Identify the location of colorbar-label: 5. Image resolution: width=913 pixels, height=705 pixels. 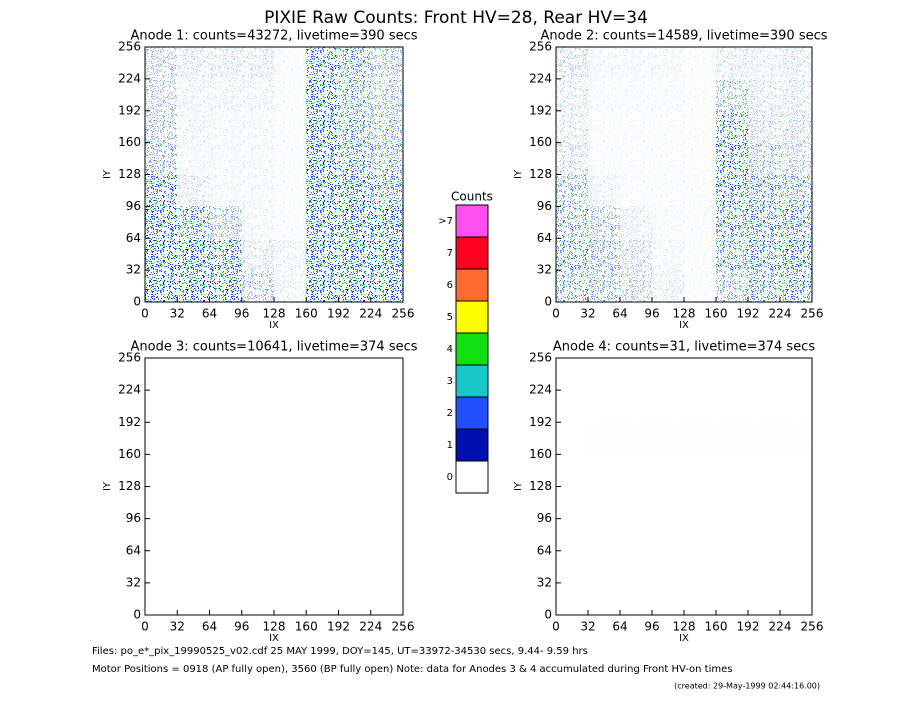
(450, 317).